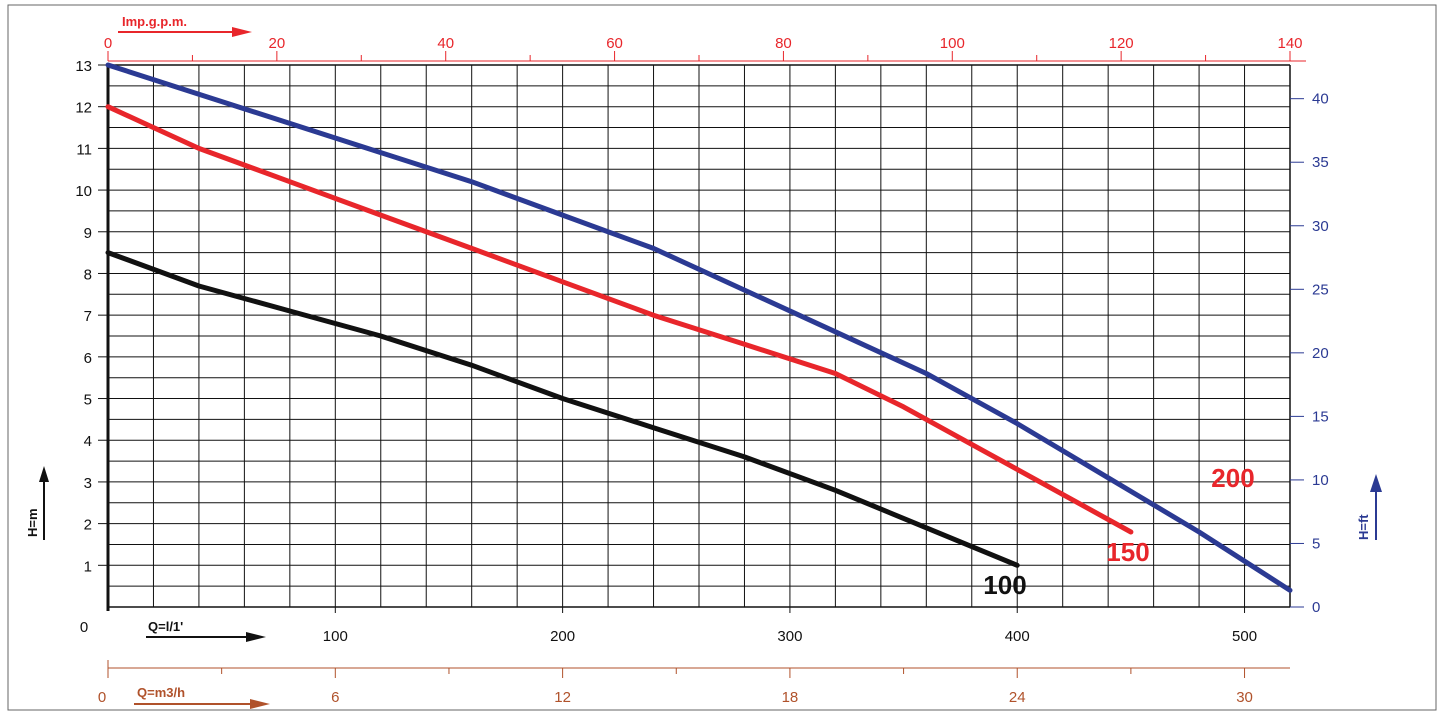  Describe the element at coordinates (277, 43) in the screenshot. I see `x-top-tick-label: 20` at that location.